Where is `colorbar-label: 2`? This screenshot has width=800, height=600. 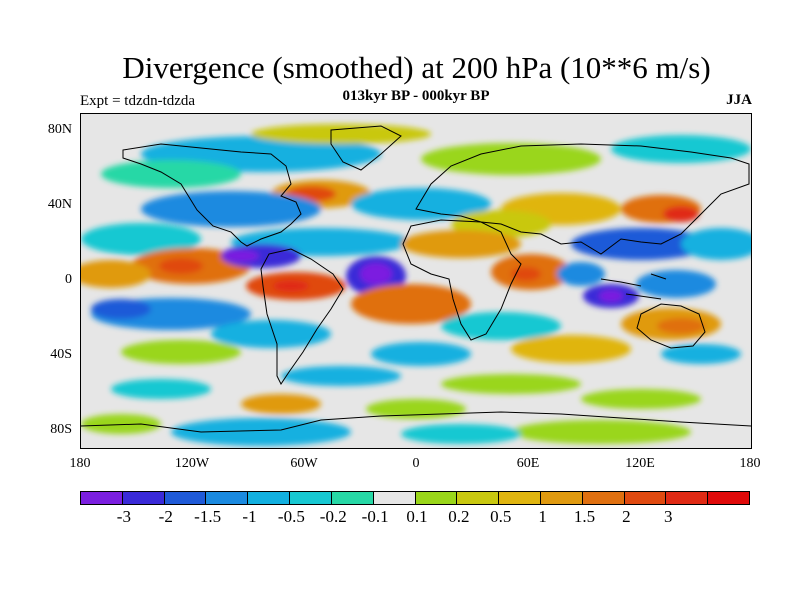 colorbar-label: 2 is located at coordinates (626, 516).